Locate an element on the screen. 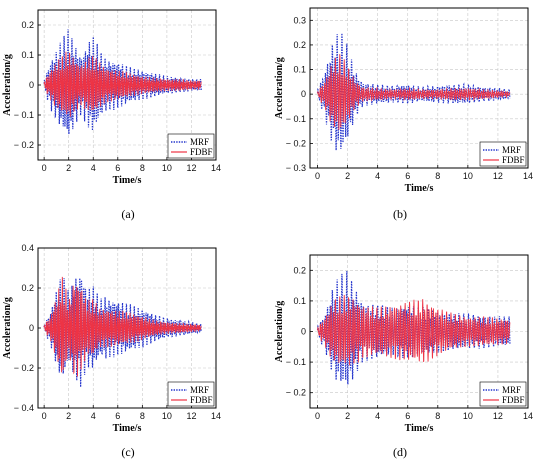  plot-frame is located at coordinates (419, 88).